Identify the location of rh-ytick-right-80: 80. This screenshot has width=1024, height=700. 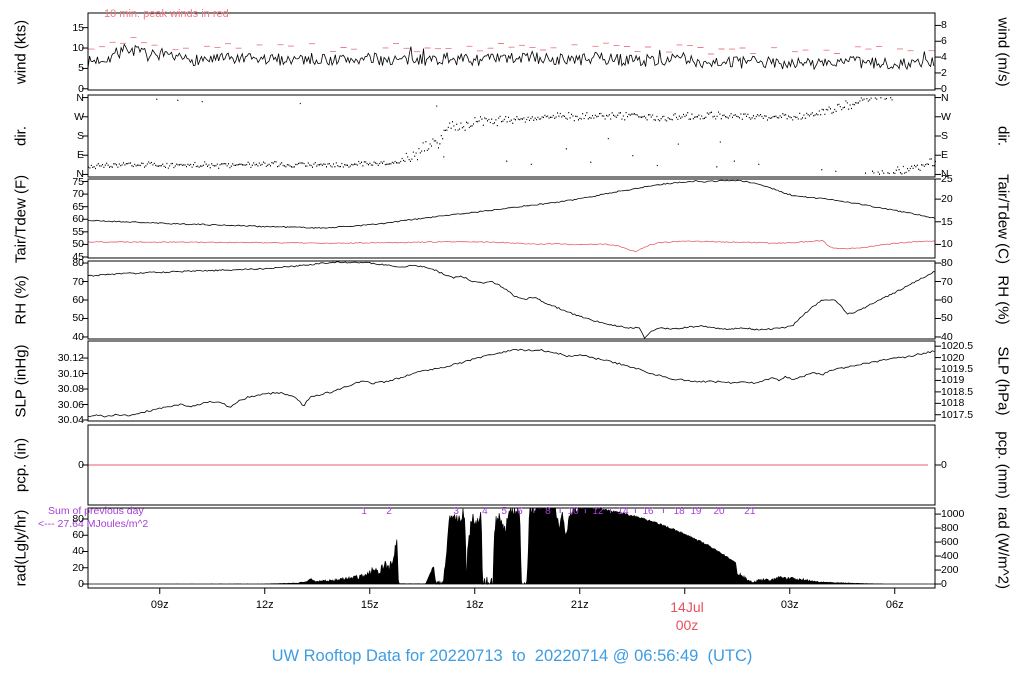
(947, 263).